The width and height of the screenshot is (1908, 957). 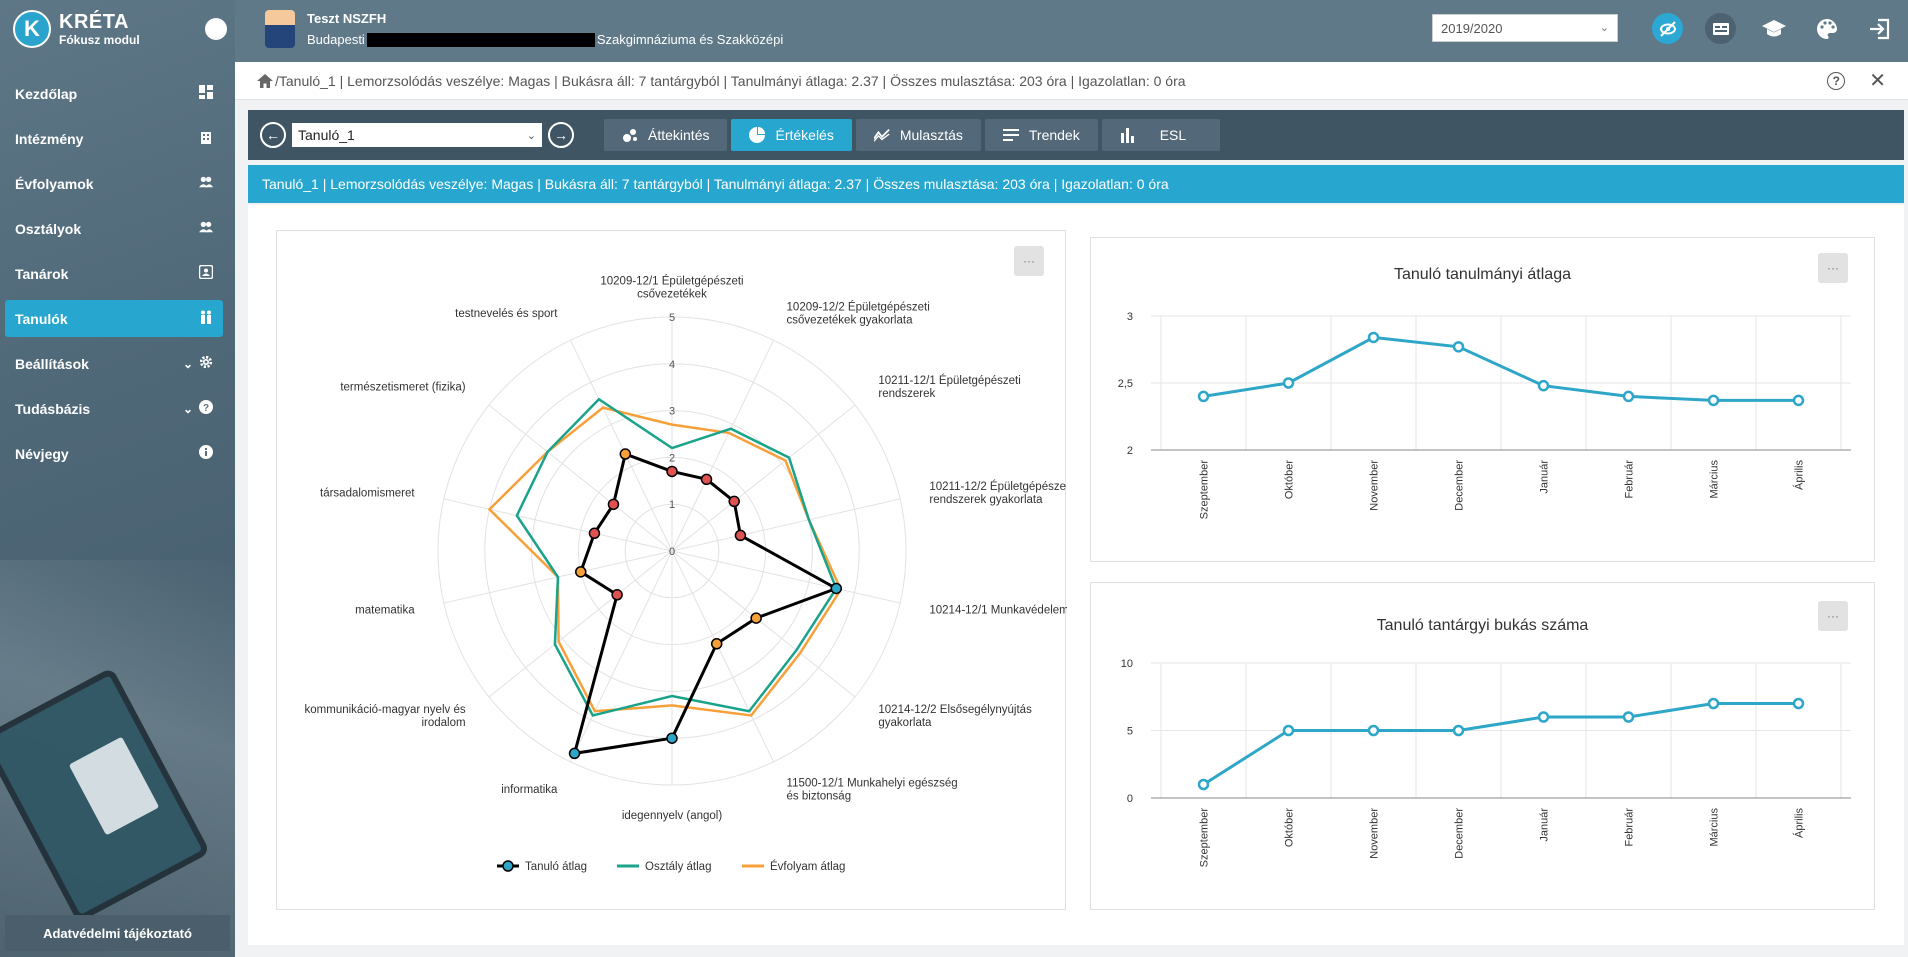 What do you see at coordinates (1500, 744) in the screenshot?
I see `data-line` at bounding box center [1500, 744].